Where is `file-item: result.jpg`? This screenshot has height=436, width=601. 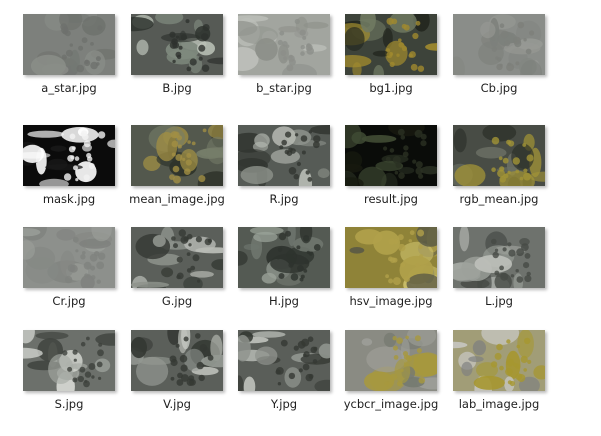
file-item: result.jpg is located at coordinates (391, 175).